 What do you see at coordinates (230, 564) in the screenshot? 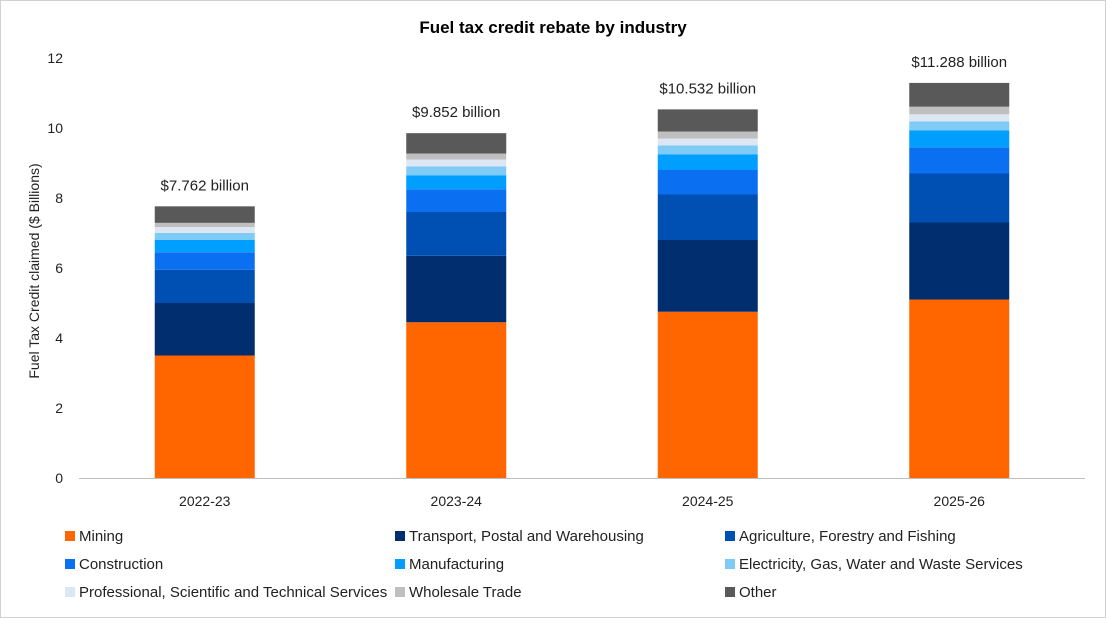
I see `legend-item: Construction` at bounding box center [230, 564].